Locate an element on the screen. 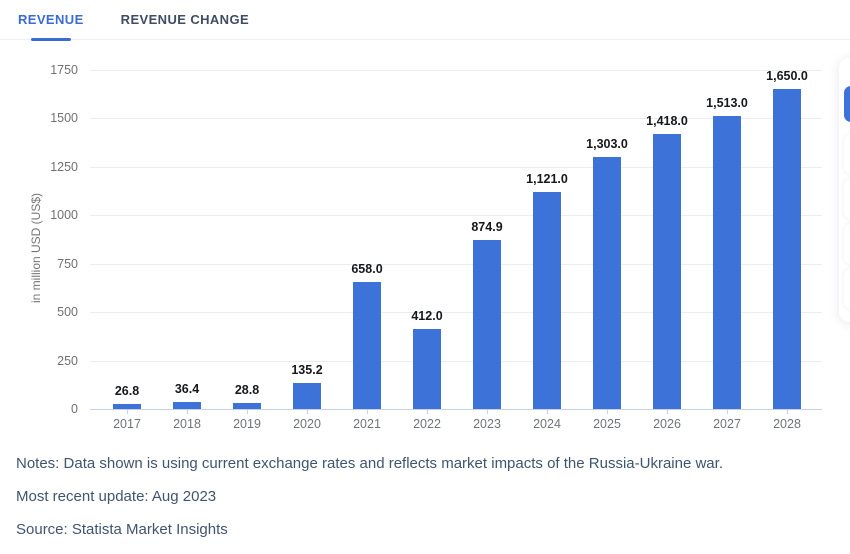 The height and width of the screenshot is (554, 850). y-tick-label: 0 is located at coordinates (74, 409).